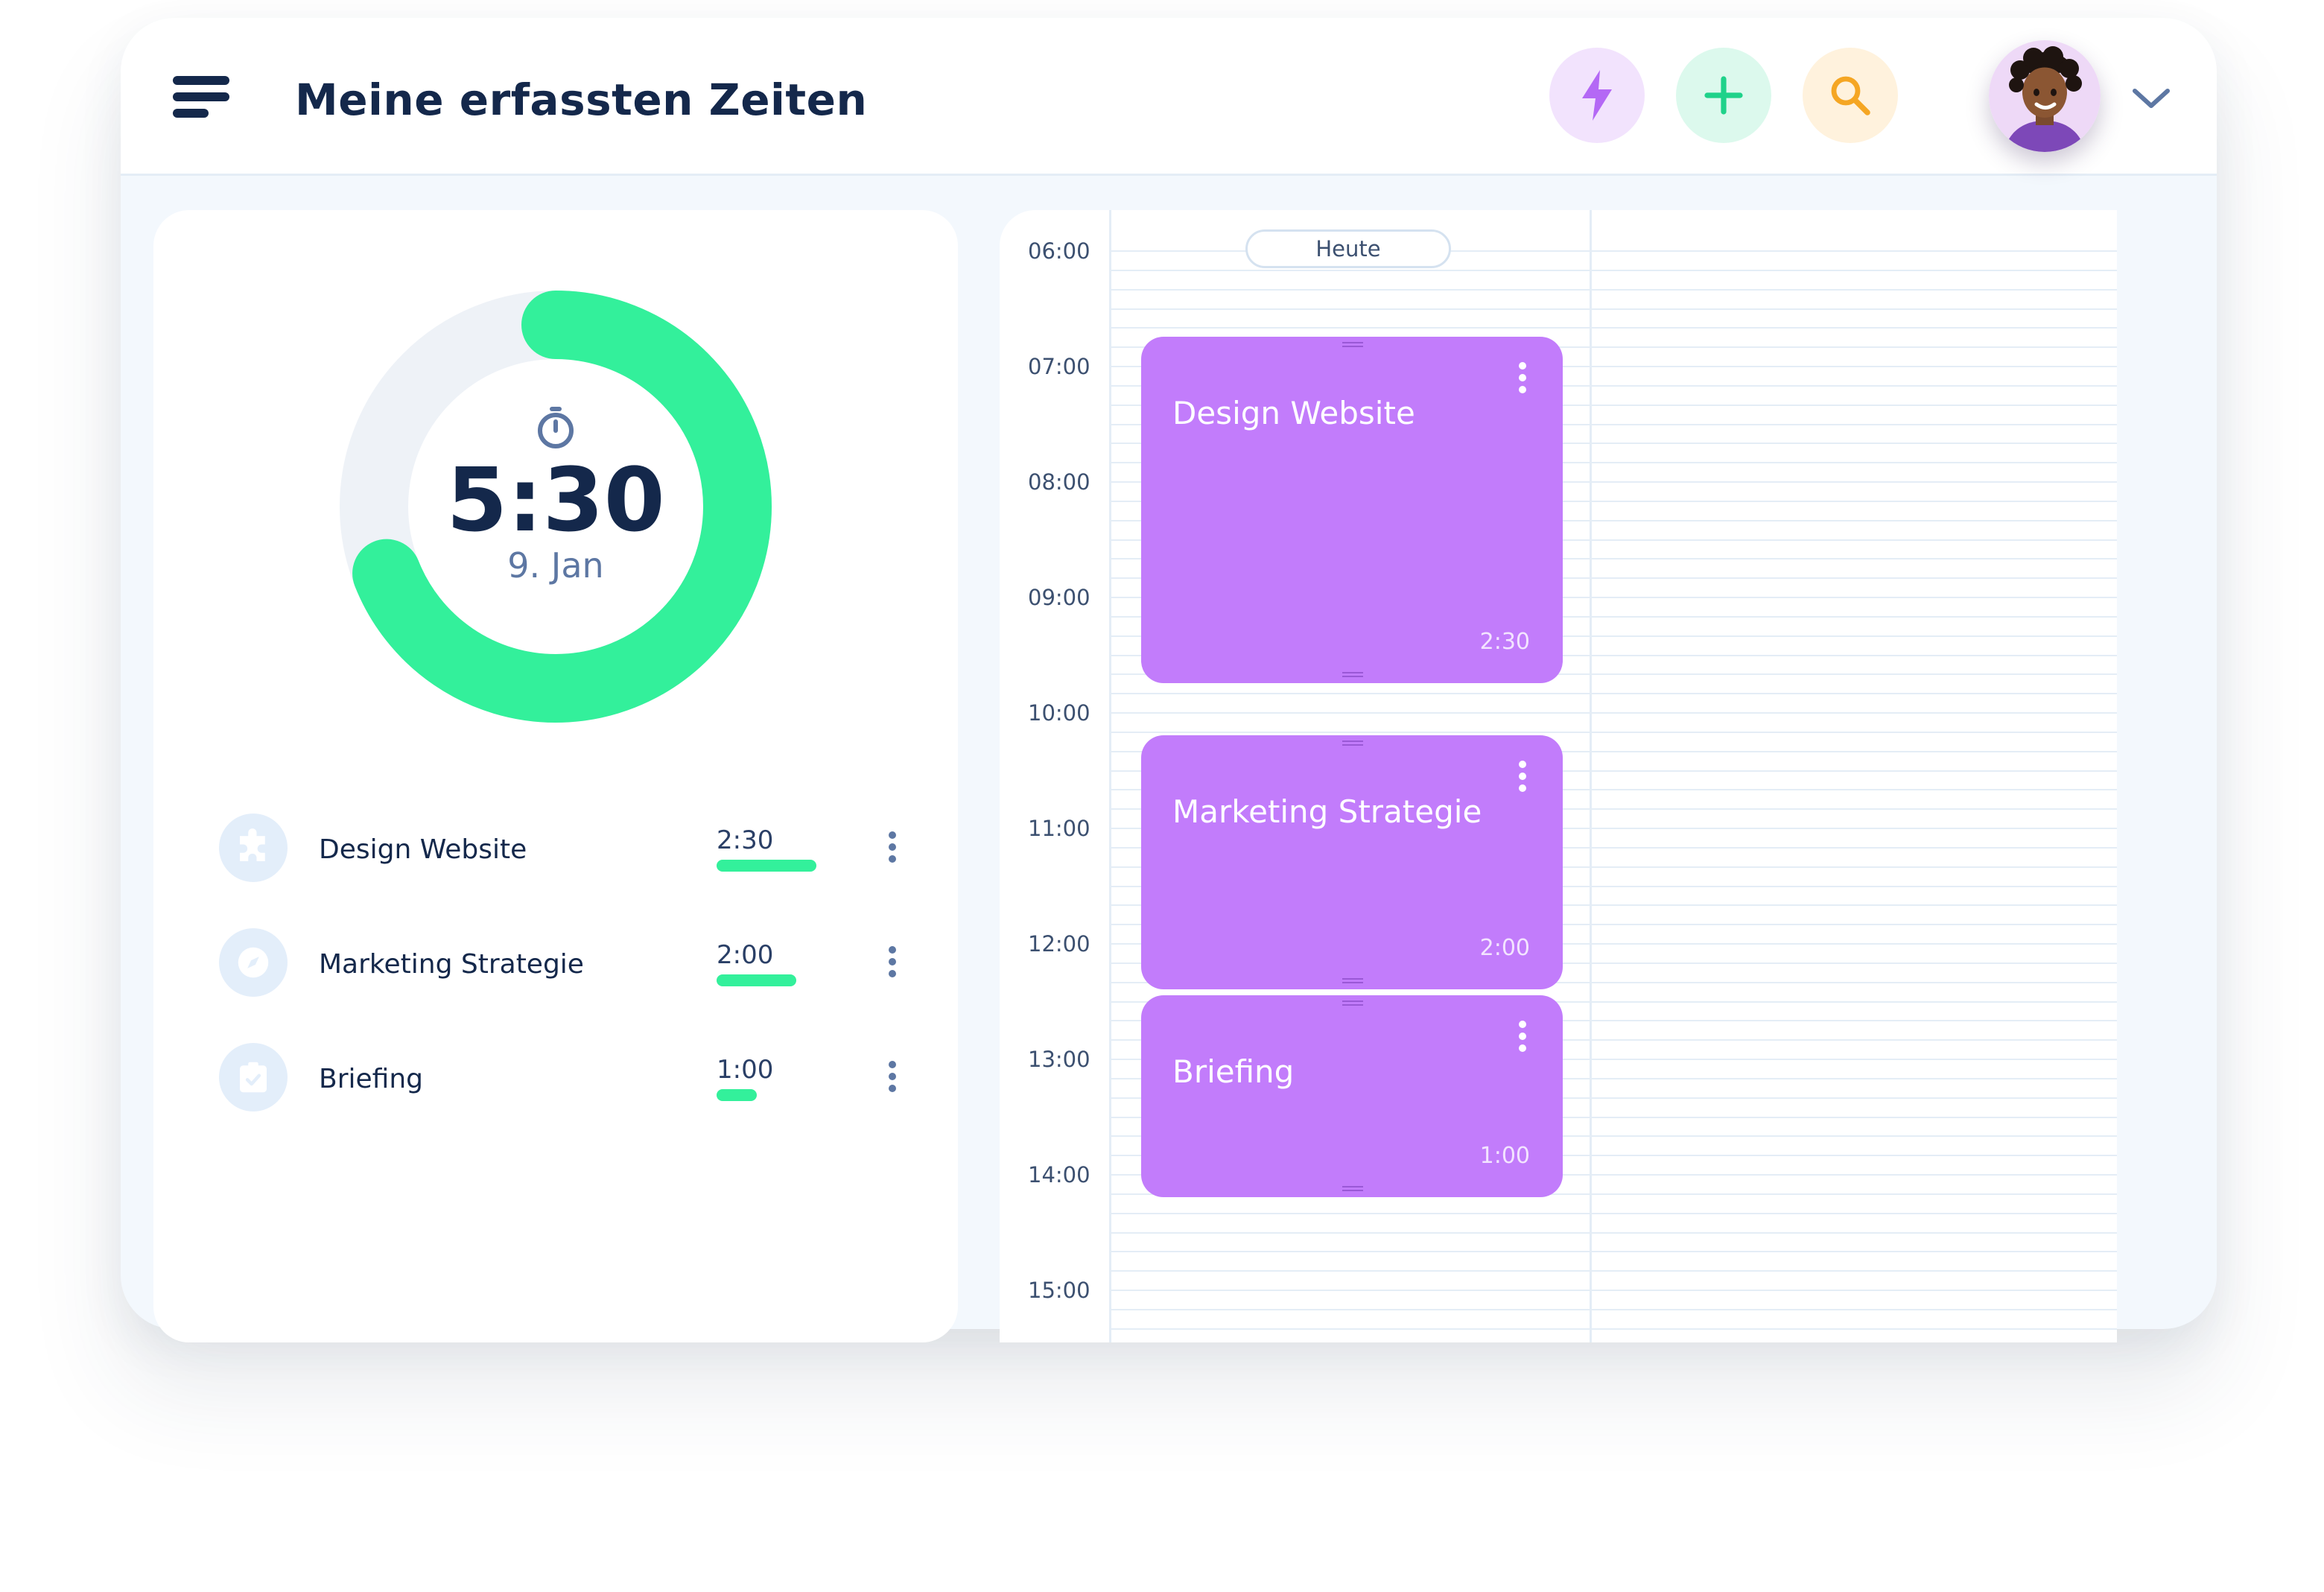 The height and width of the screenshot is (1592, 2324). Describe the element at coordinates (1352, 1096) in the screenshot. I see `calendar-event: Briefing 1:00` at that location.